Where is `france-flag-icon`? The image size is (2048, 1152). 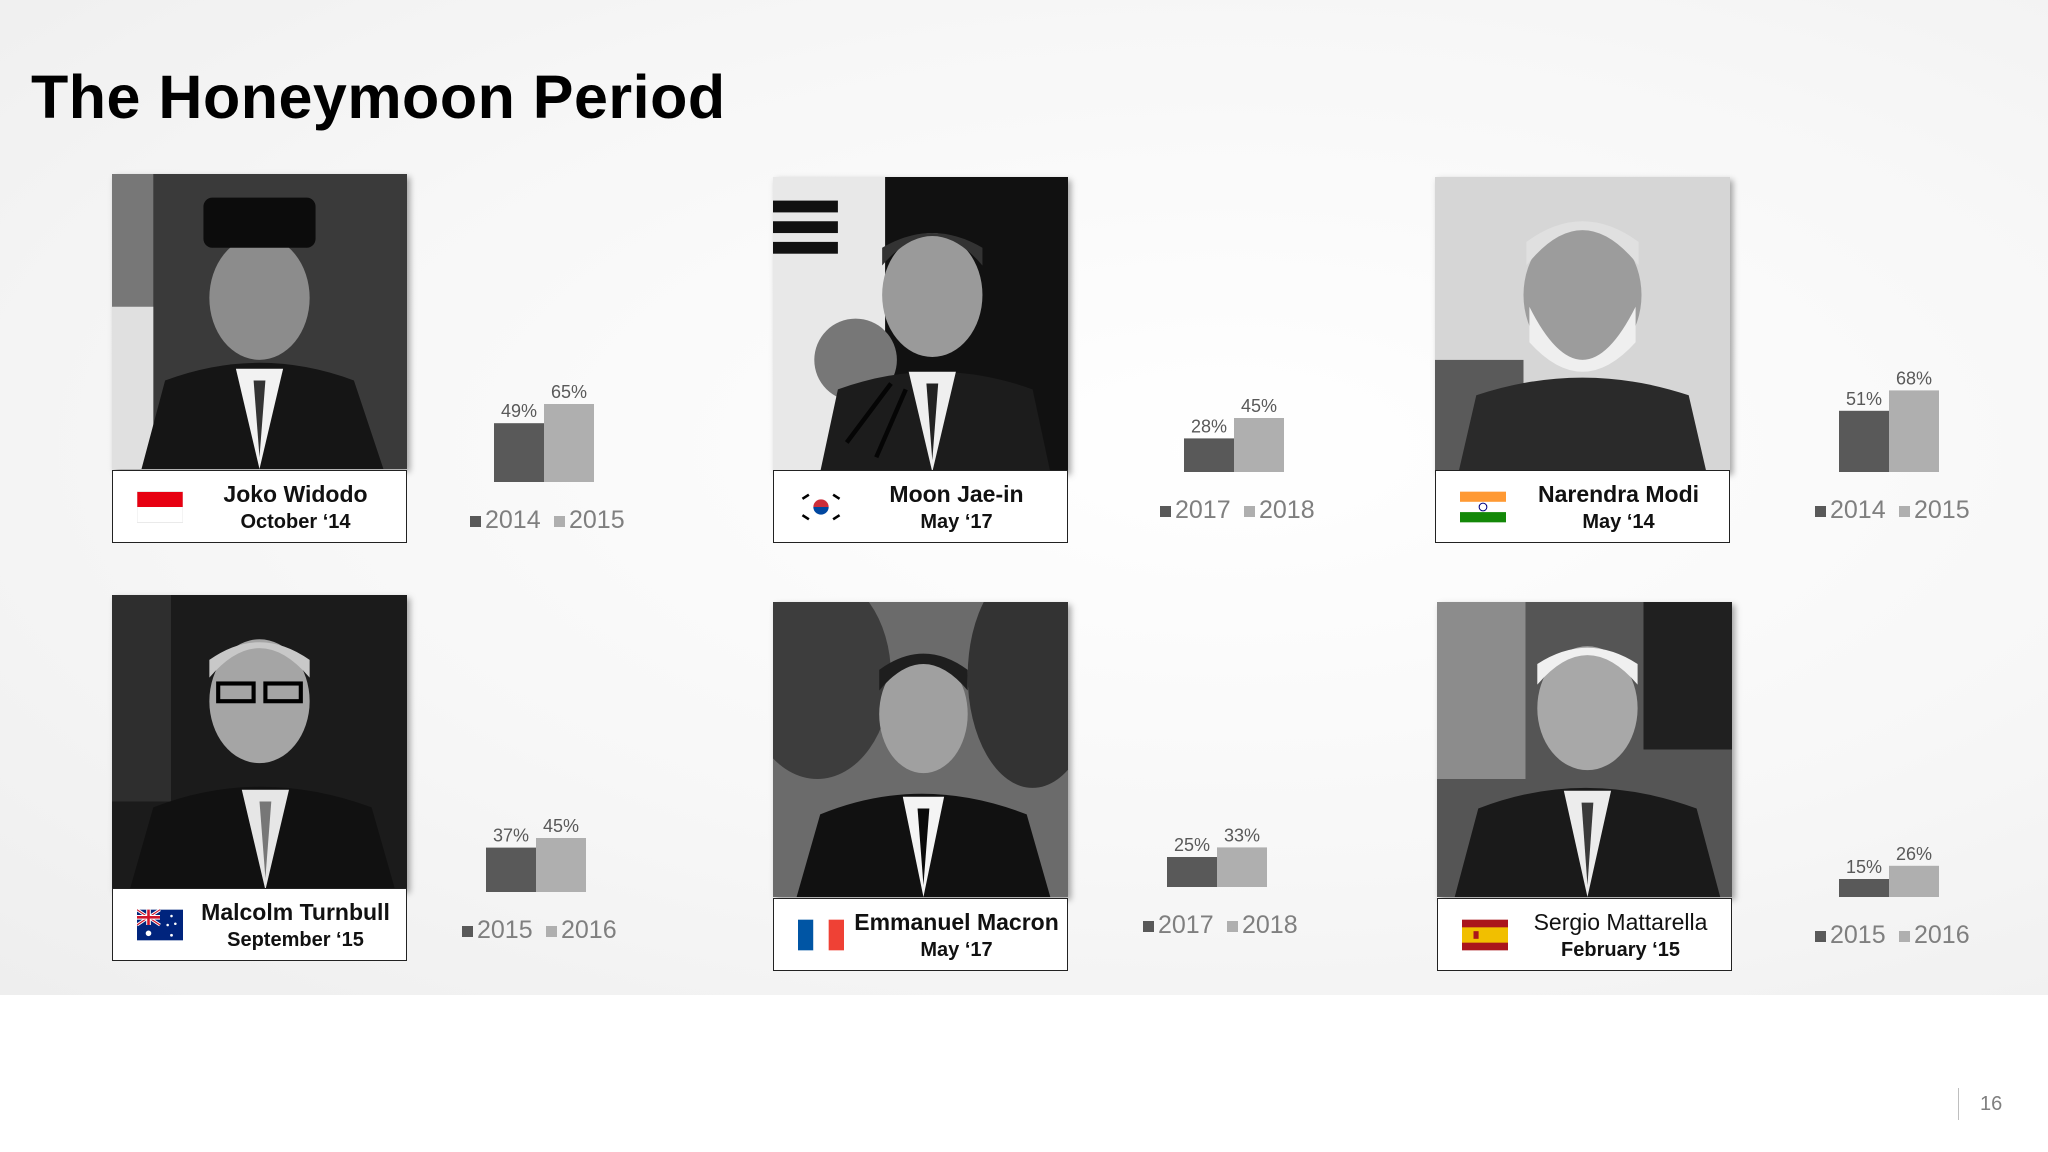
france-flag-icon is located at coordinates (821, 935).